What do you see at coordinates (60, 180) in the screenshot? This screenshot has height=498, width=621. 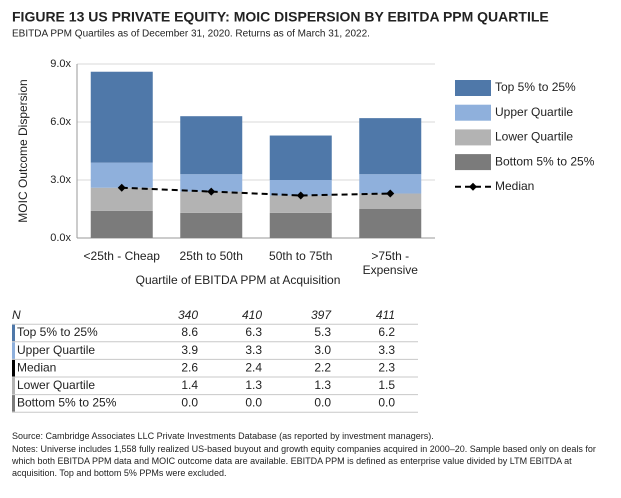 I see `y-tick-label: 3.0x` at bounding box center [60, 180].